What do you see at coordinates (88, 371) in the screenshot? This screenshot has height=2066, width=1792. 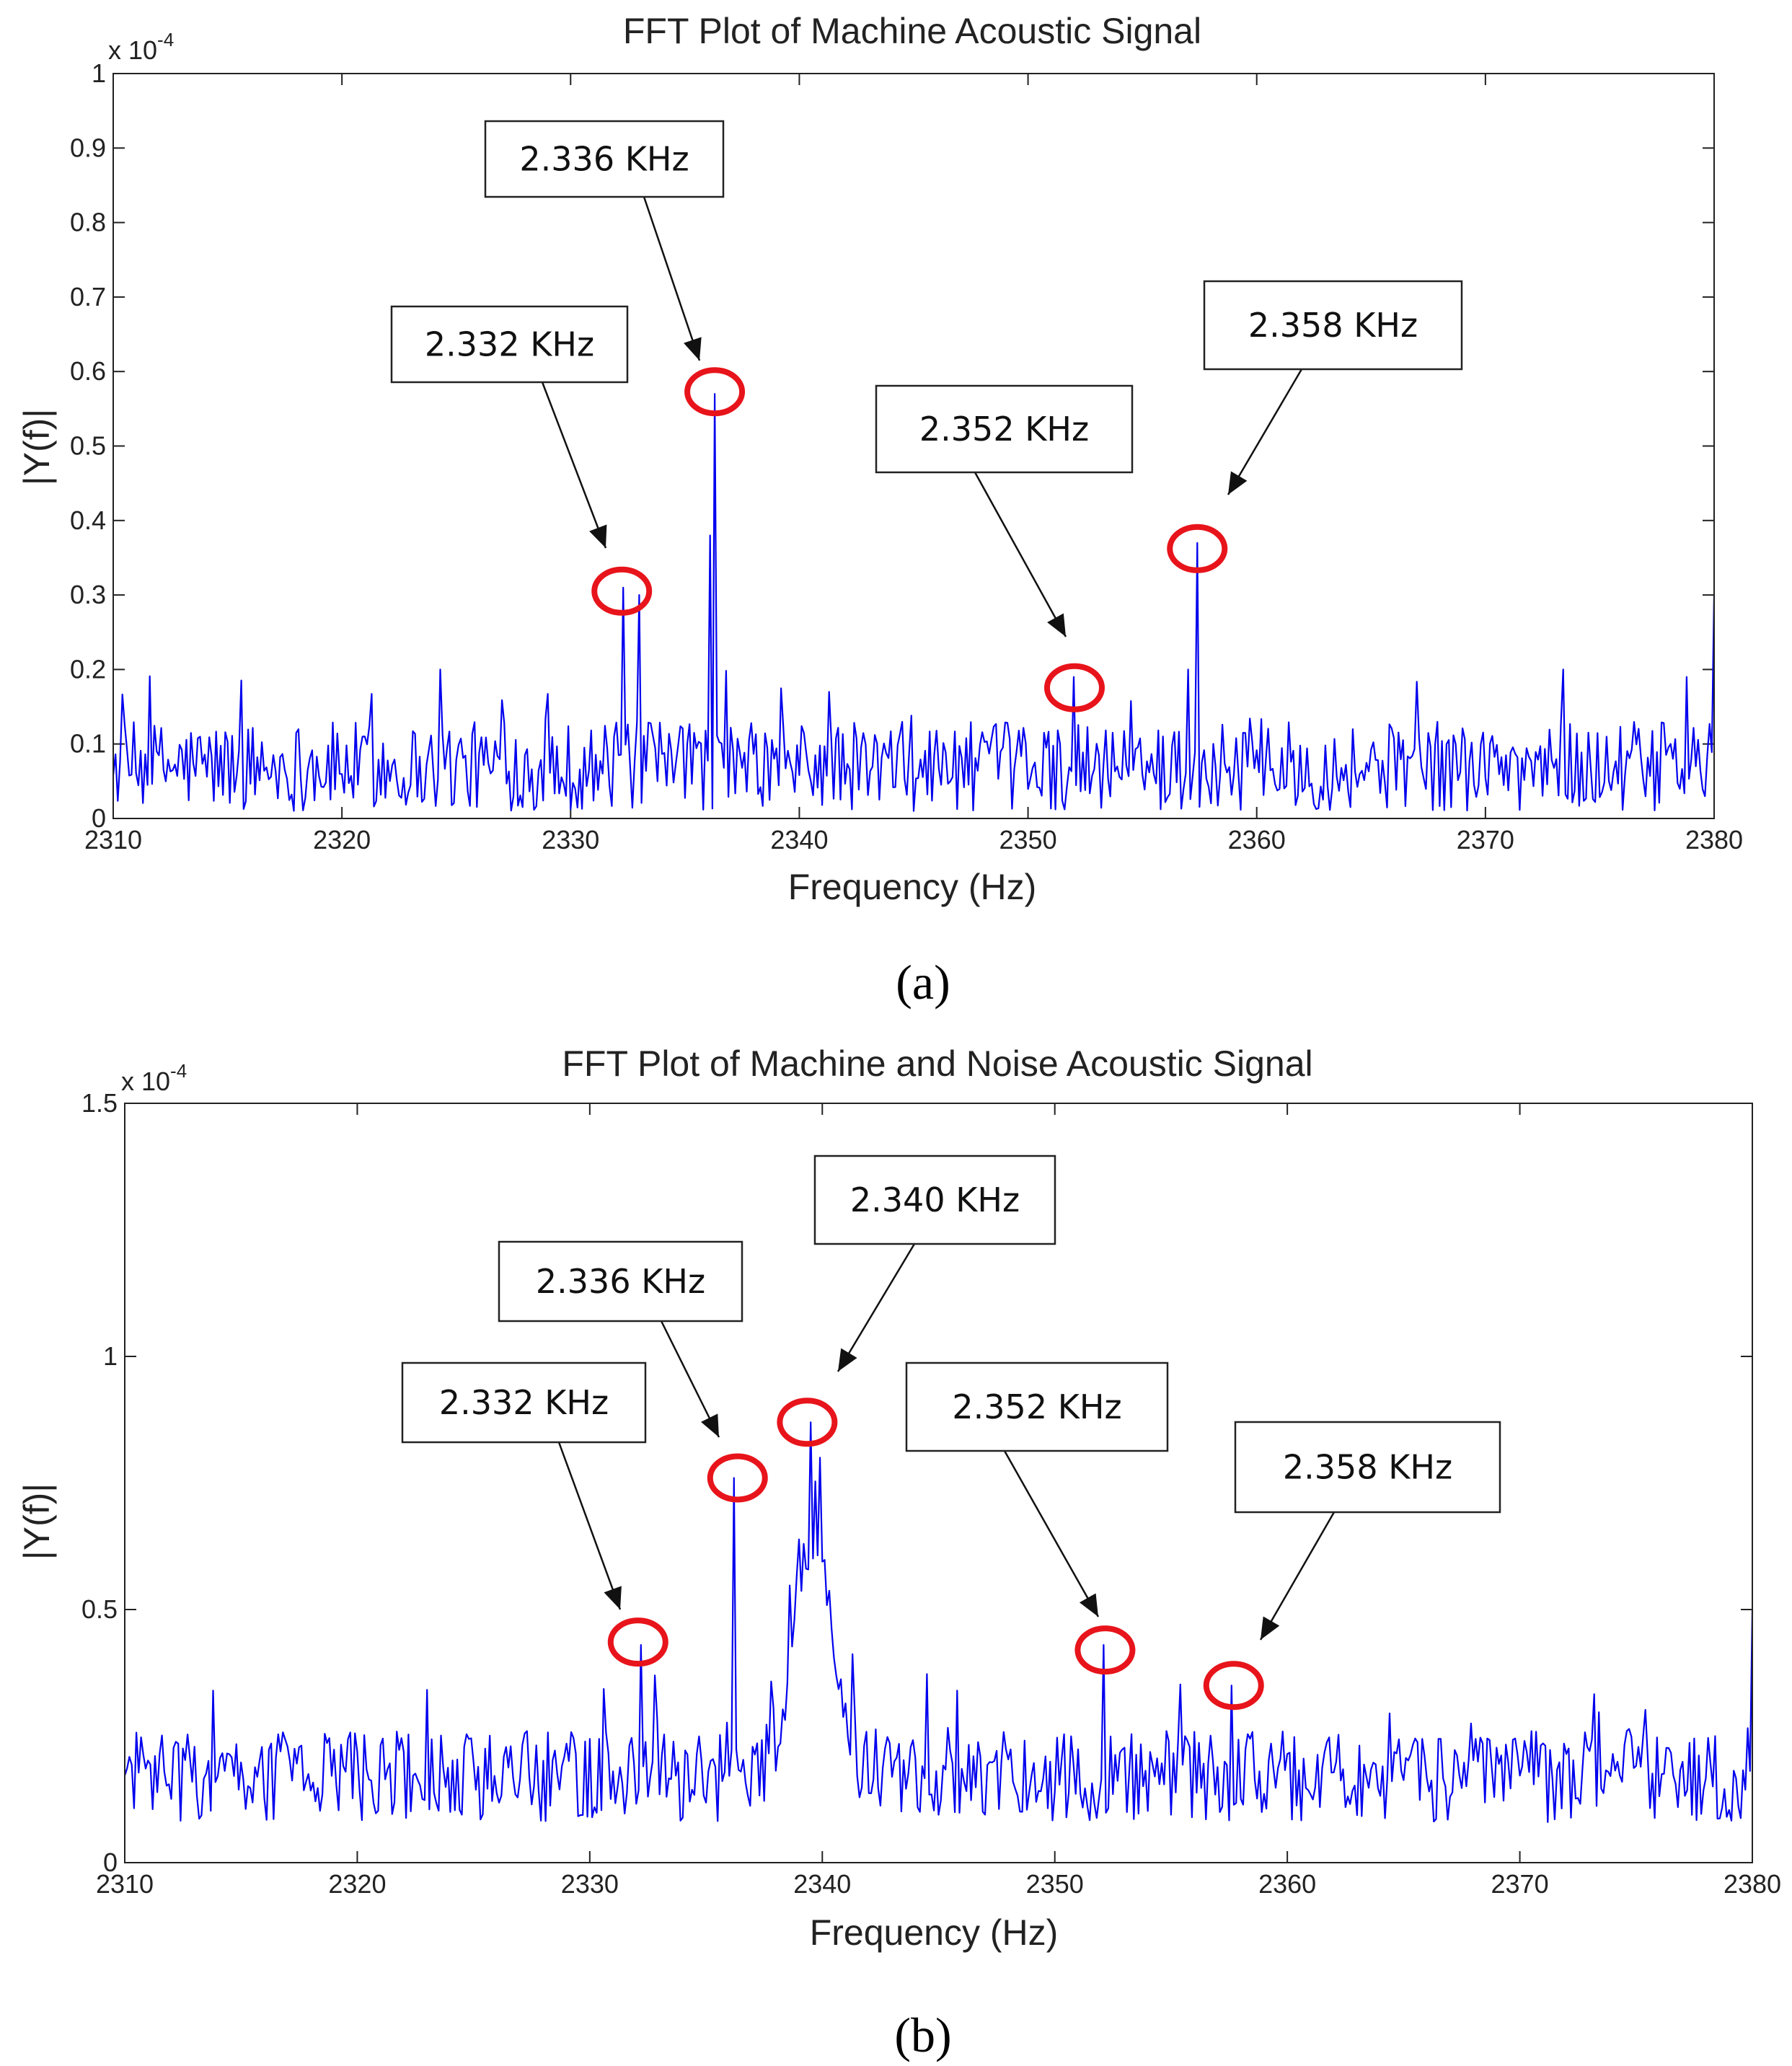 I see `y-tick-label: 0.6` at bounding box center [88, 371].